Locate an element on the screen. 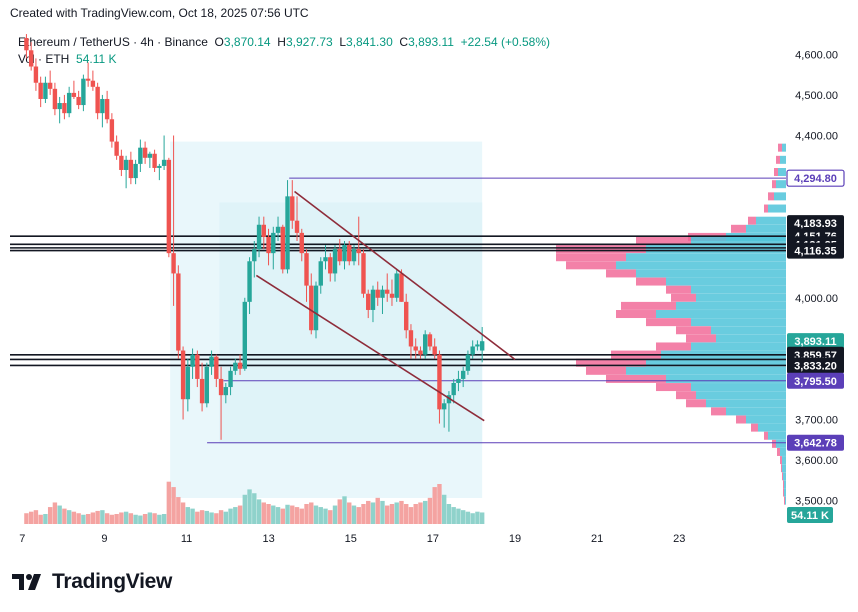 Image resolution: width=858 pixels, height=612 pixels. tradingview-logo-icon is located at coordinates (26, 582).